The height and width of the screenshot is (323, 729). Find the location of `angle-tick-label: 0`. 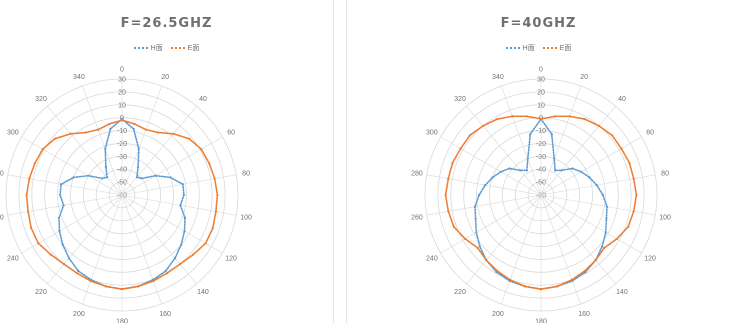

angle-tick-label: 0 is located at coordinates (541, 70).